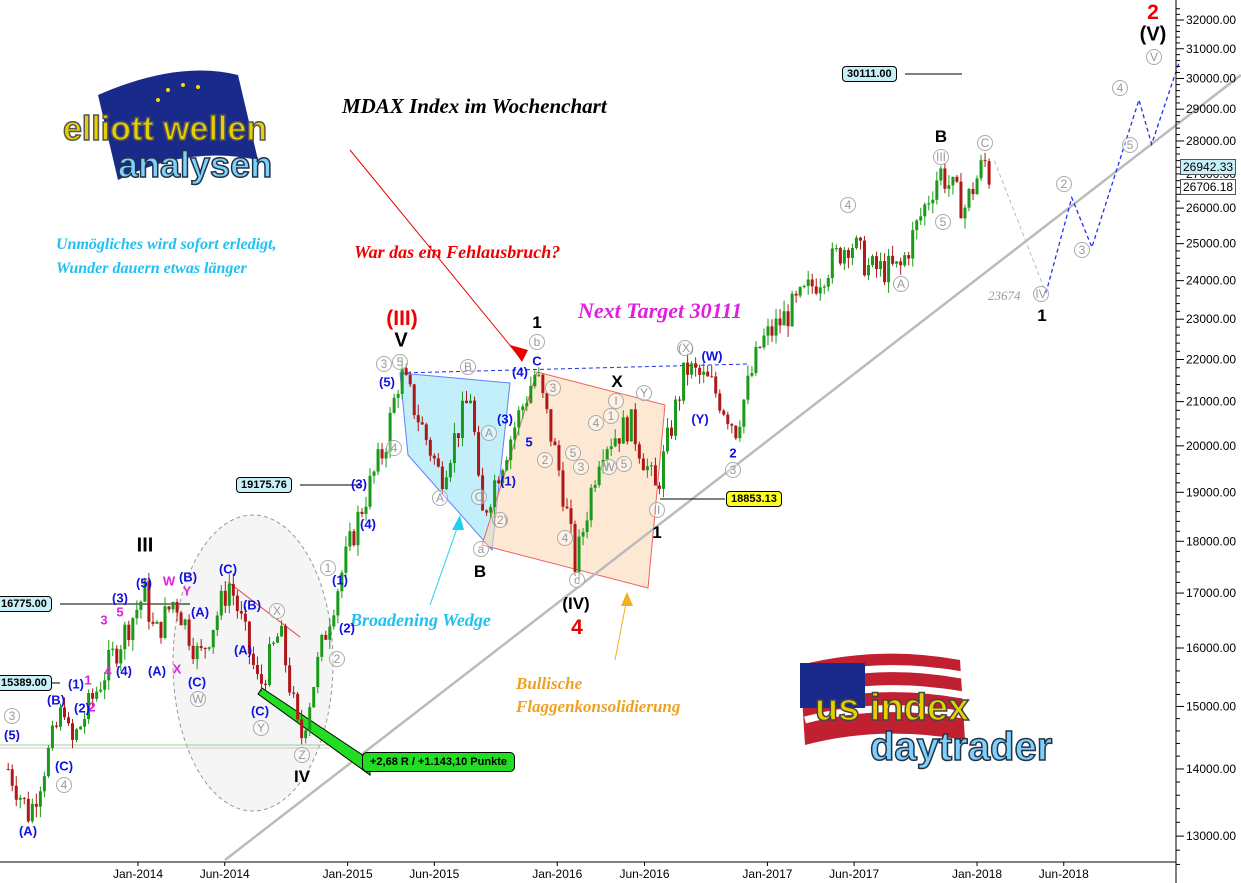 This screenshot has height=883, width=1241. I want to click on wave-label: A, so click(440, 498).